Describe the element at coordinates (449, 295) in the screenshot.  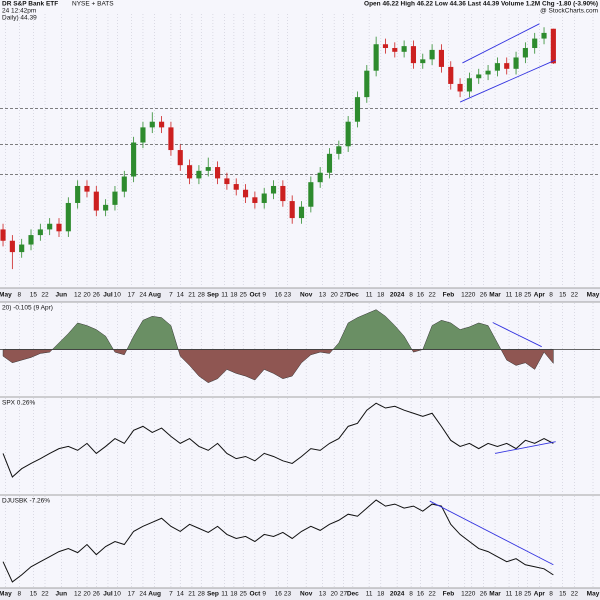
I see `x-tick-label: Feb` at that location.